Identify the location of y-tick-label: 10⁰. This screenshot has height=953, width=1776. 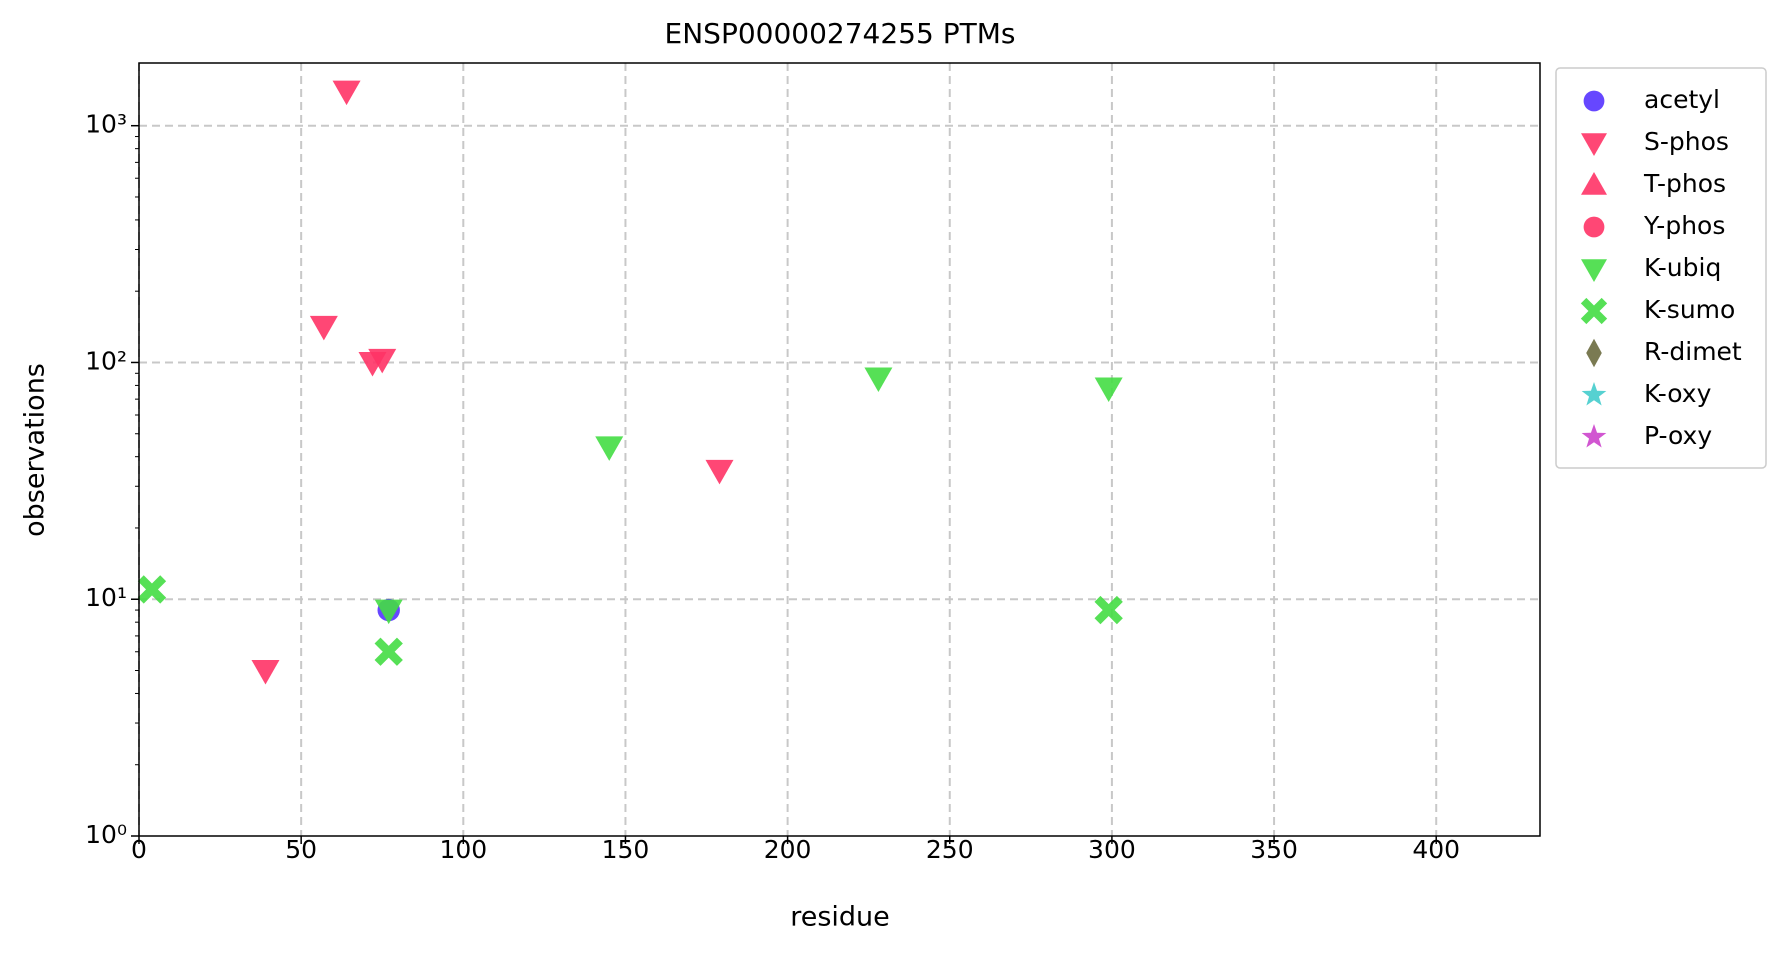
(106, 834).